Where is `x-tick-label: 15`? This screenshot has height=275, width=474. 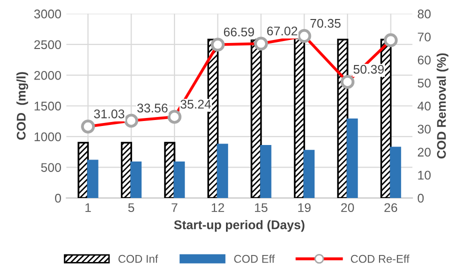 x-tick-label: 15 is located at coordinates (261, 207).